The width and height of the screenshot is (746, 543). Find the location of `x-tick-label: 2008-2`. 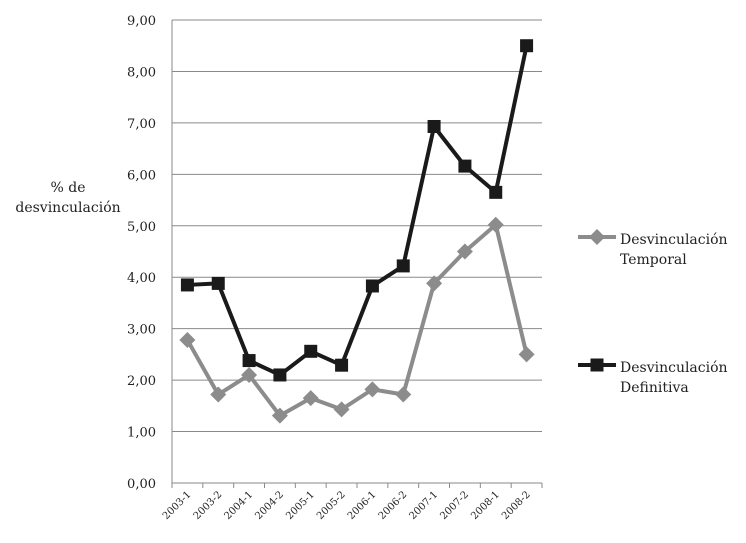

x-tick-label: 2008-2 is located at coordinates (516, 505).